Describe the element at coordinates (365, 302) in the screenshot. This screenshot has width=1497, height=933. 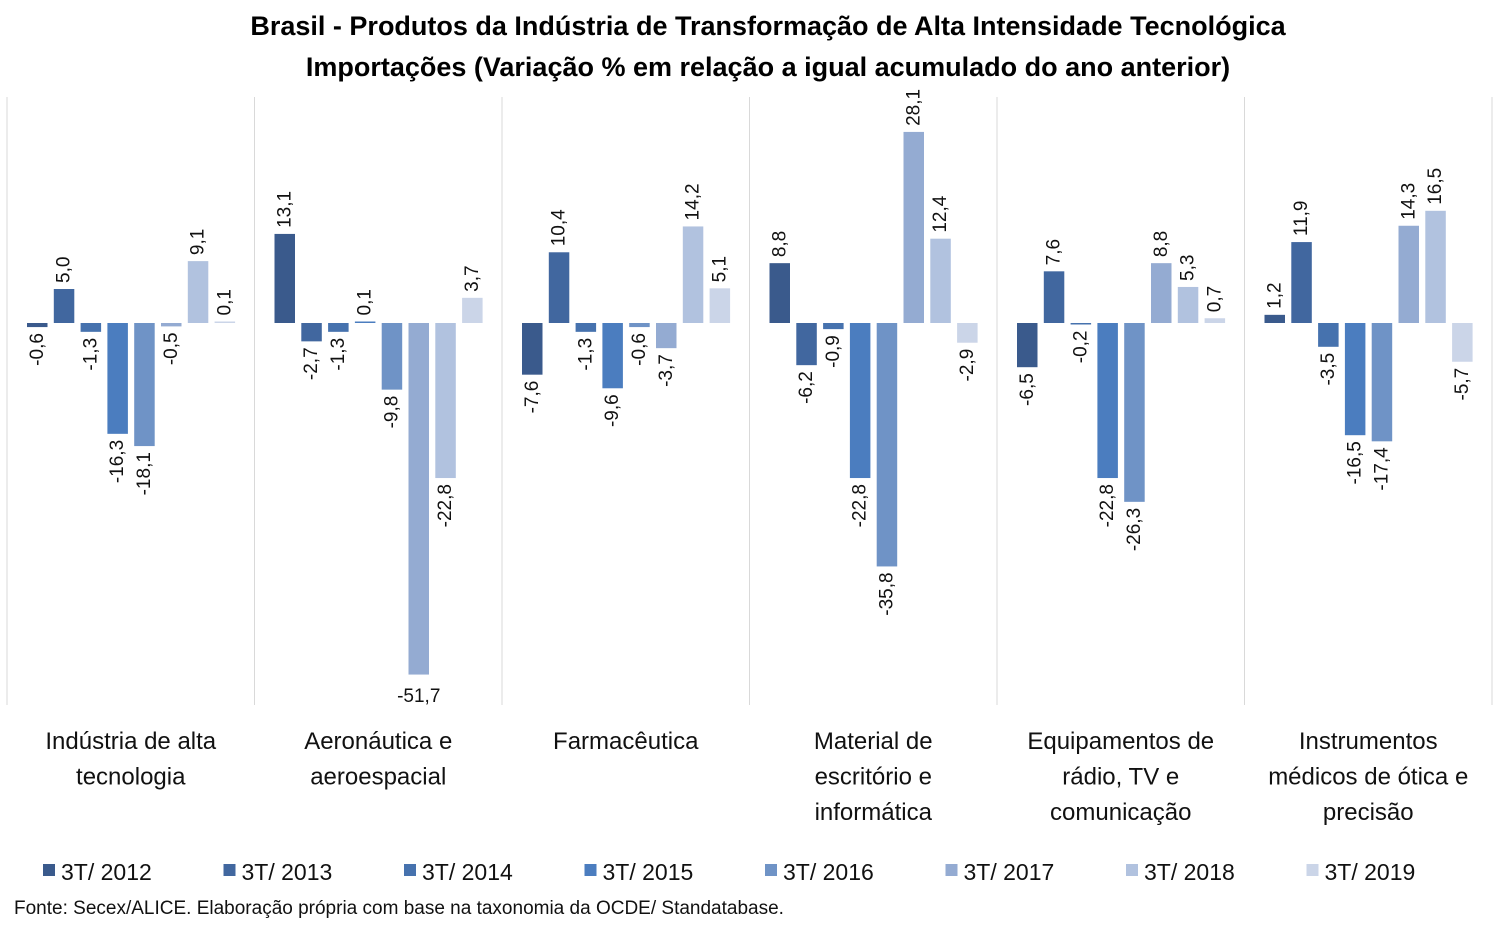
I see `data-label: 0,1` at that location.